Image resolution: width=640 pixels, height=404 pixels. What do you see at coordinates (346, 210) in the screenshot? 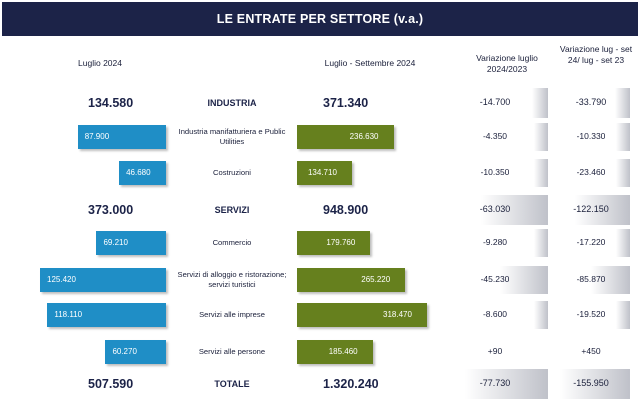
I see `trimestre-total-value: 948.900` at bounding box center [346, 210].